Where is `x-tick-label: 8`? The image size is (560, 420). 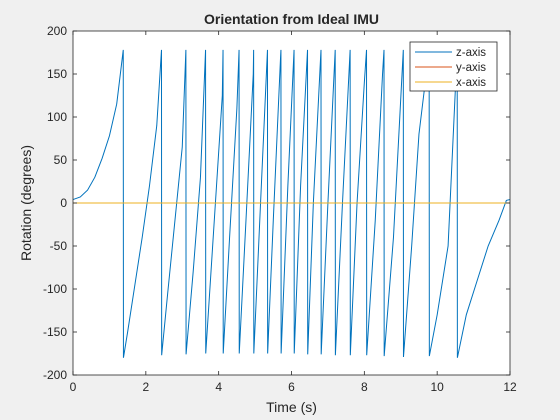 x-tick-label: 8 is located at coordinates (364, 387).